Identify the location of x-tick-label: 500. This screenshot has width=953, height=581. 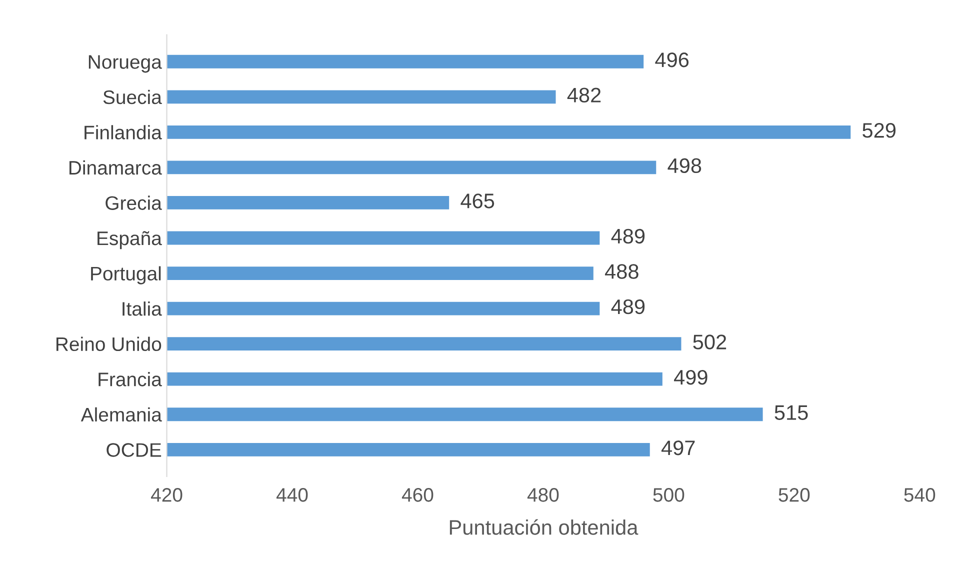
(668, 495).